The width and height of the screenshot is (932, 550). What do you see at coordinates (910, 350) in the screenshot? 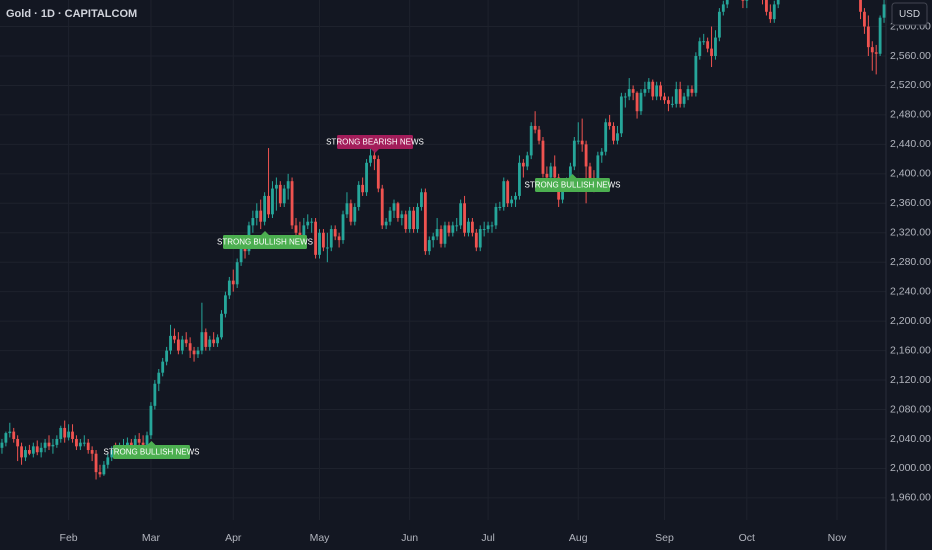
I see `y-tick-label: 2,160.00` at bounding box center [910, 350].